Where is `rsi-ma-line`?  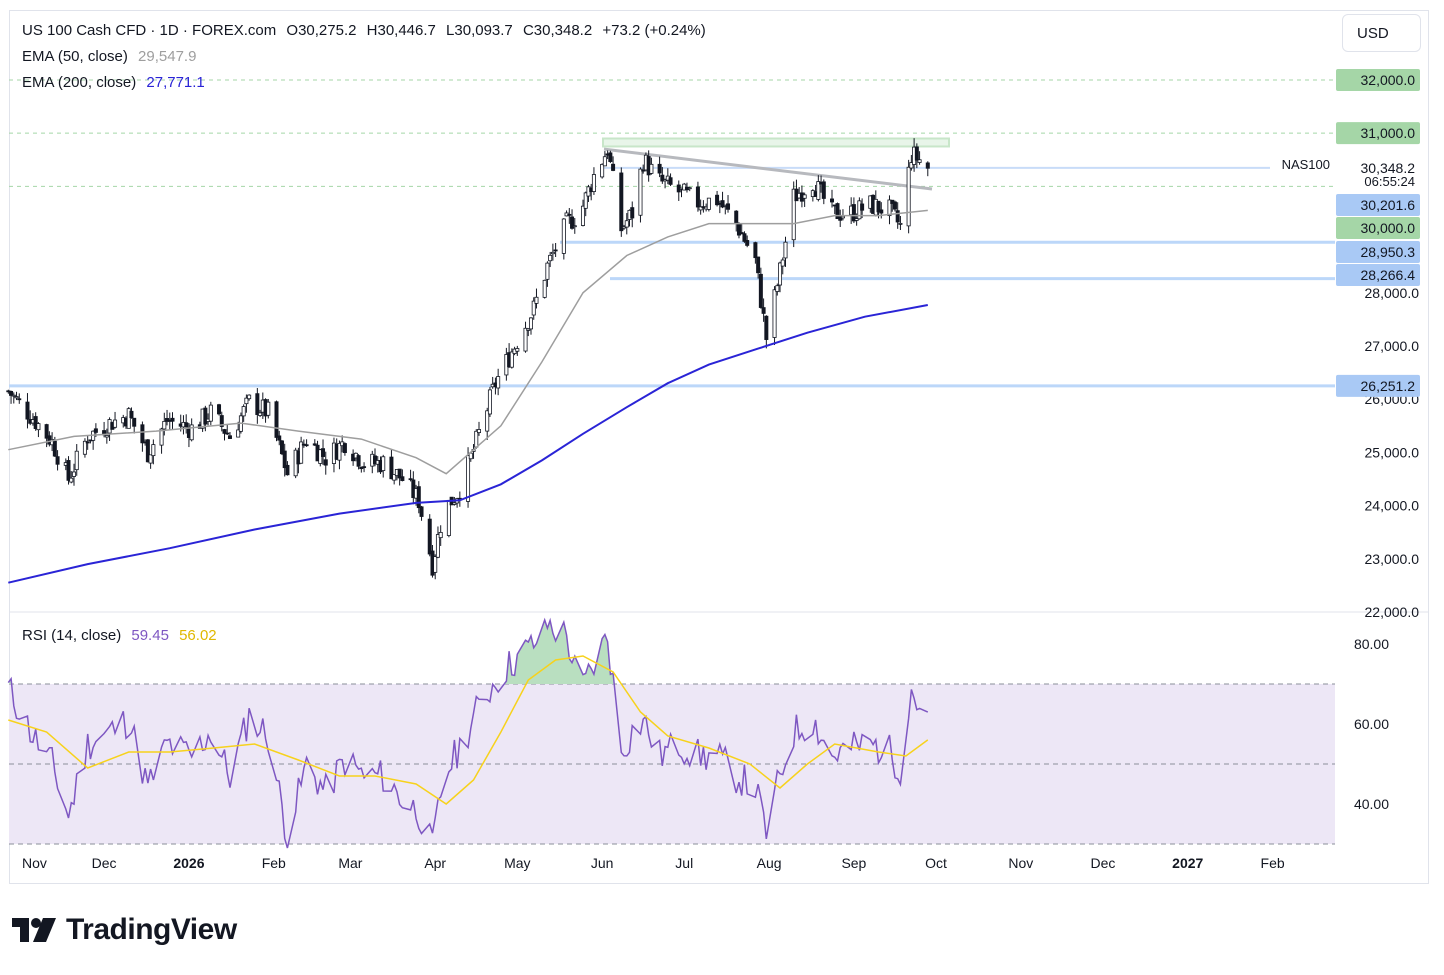 rsi-ma-line is located at coordinates (468, 730).